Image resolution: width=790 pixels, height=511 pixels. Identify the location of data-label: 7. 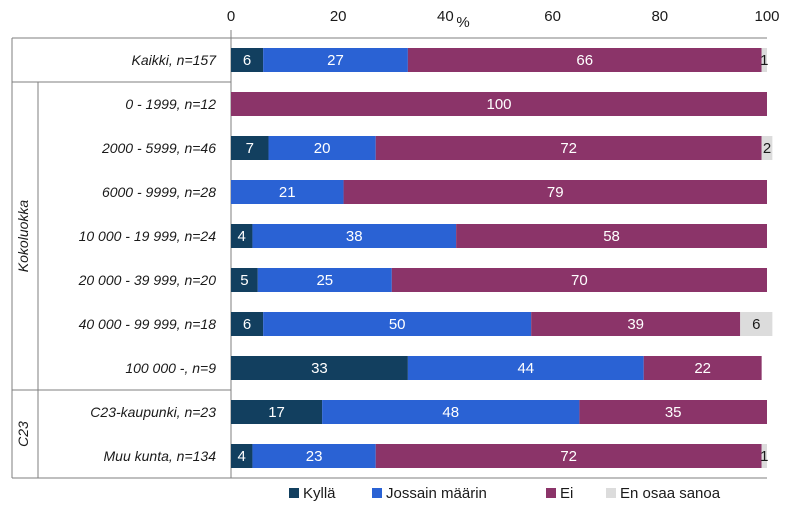
(250, 148).